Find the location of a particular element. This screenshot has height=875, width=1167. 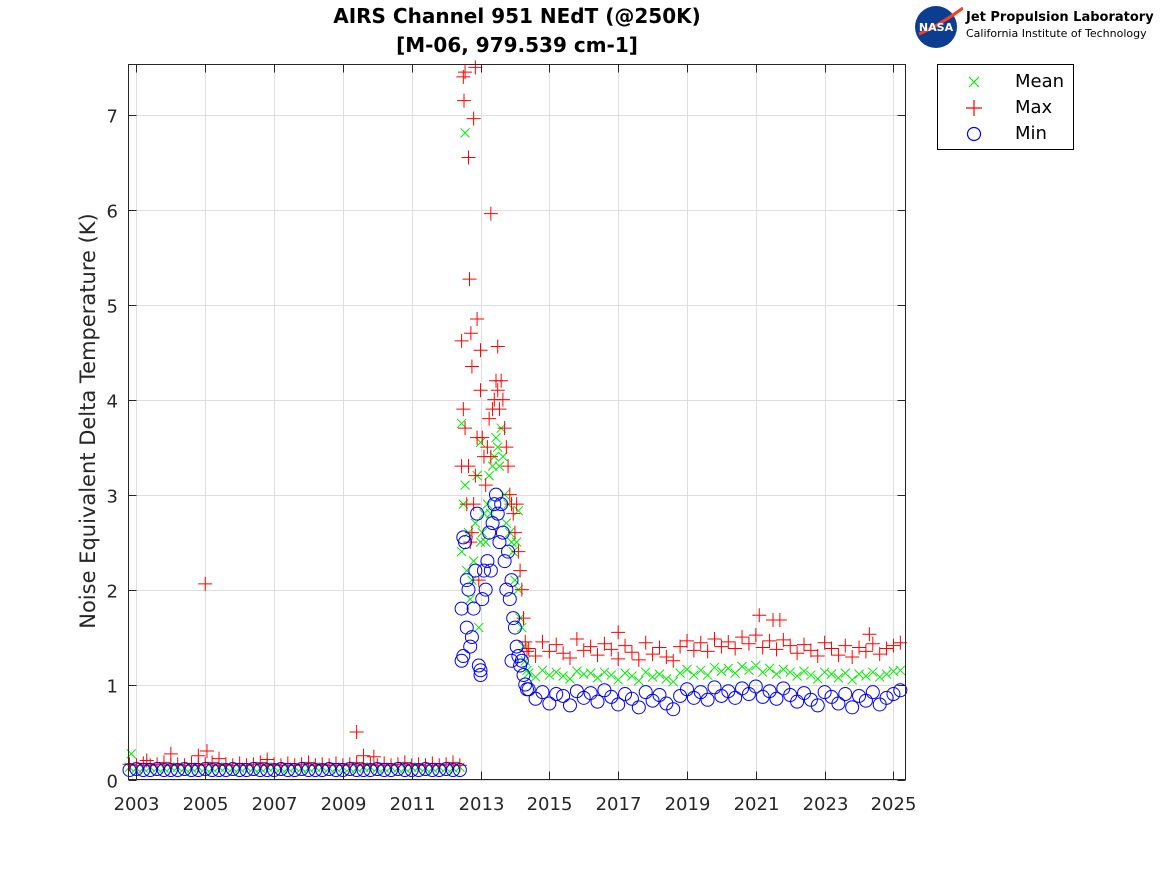

x-tick-label: 2005 is located at coordinates (206, 804).